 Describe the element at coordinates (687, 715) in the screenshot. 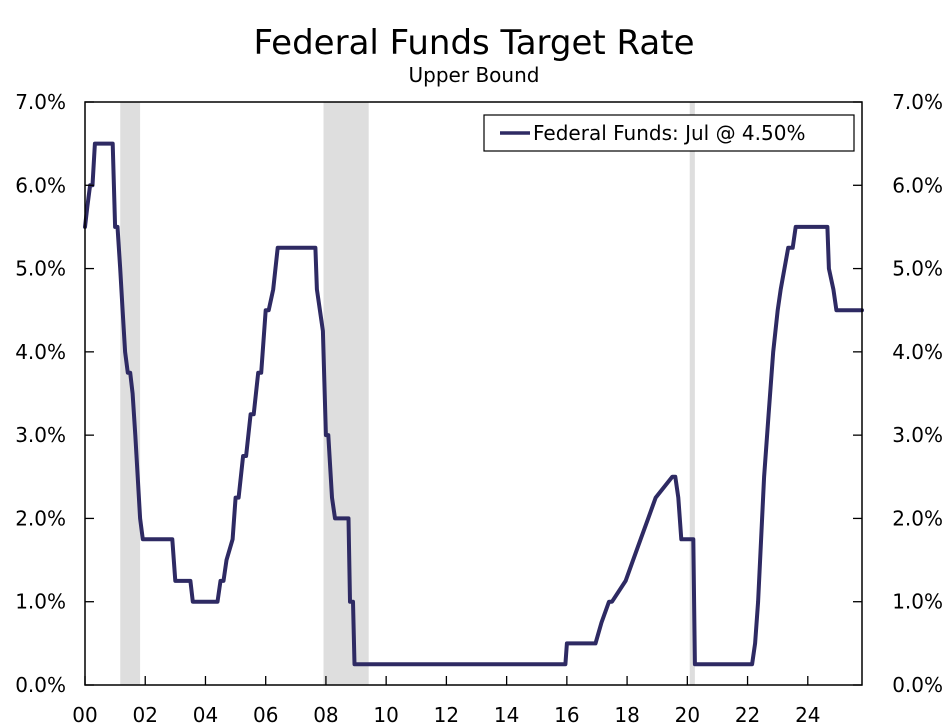

I see `x-tick-label: 20` at that location.